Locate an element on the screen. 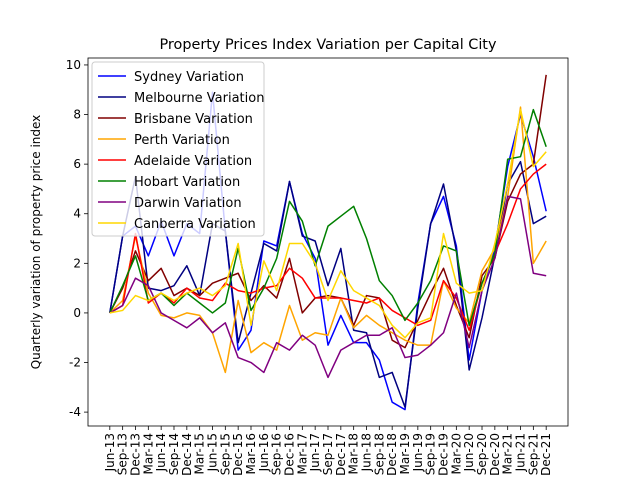 The width and height of the screenshot is (640, 480). x-tick-label: Mar-19 is located at coordinates (405, 453).